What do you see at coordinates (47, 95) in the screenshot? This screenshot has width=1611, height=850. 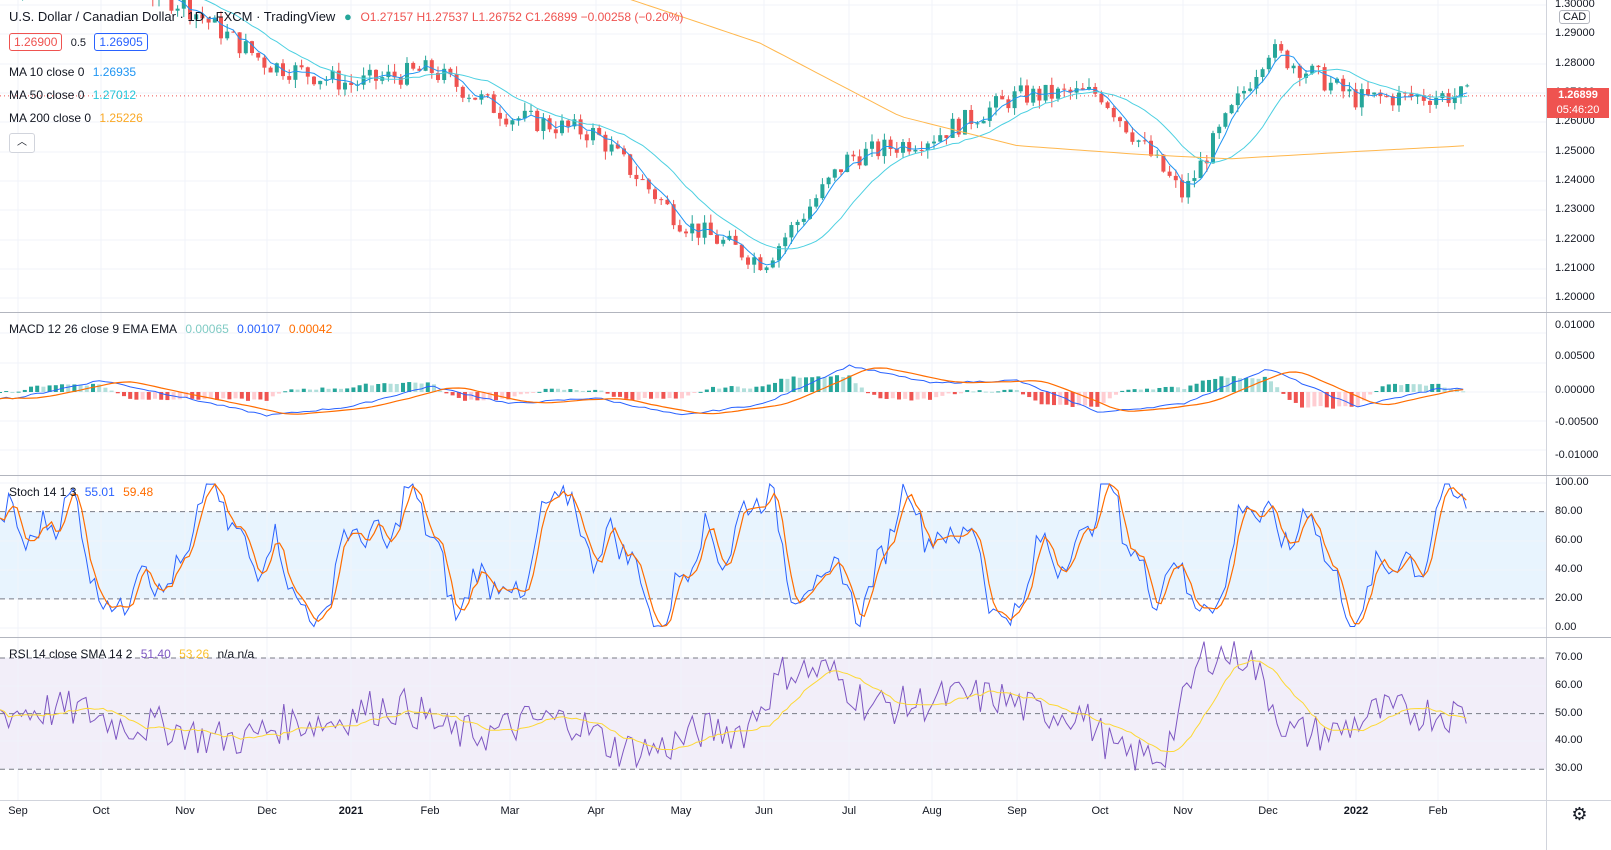 I see `ma50-label: MA 50 close 0` at bounding box center [47, 95].